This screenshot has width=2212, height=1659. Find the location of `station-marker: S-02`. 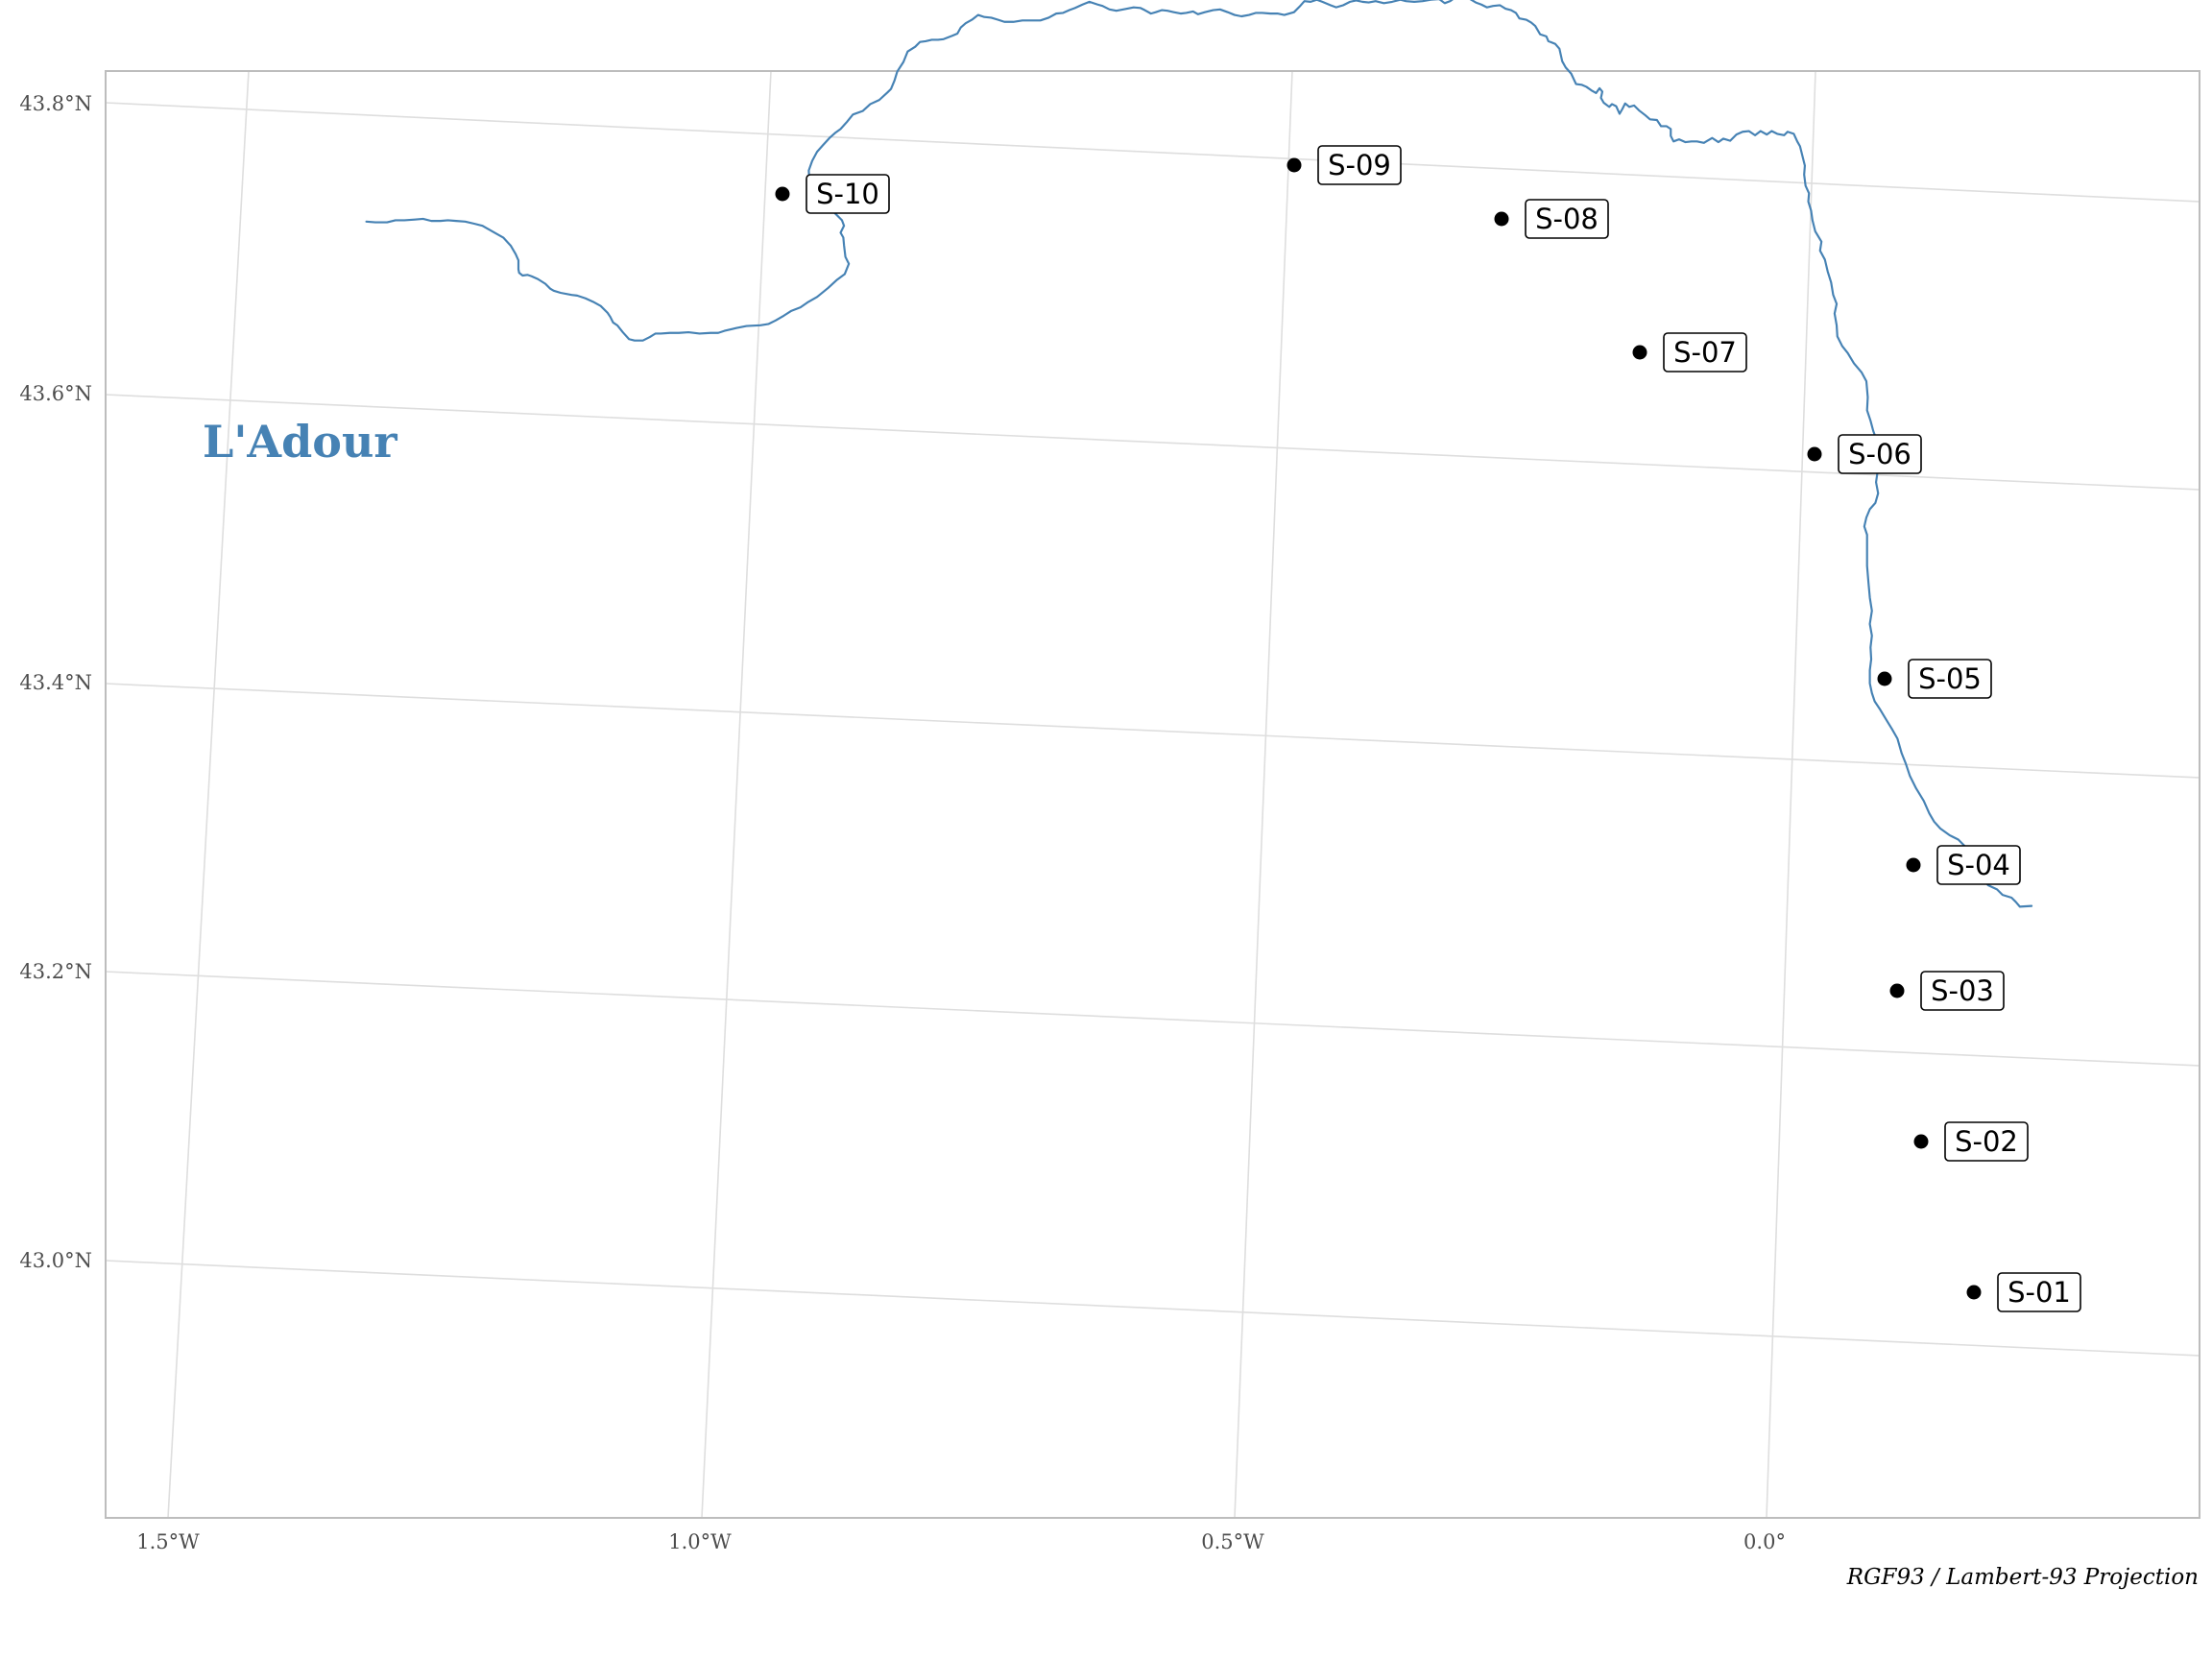

station-marker: S-02 is located at coordinates (1971, 1141).